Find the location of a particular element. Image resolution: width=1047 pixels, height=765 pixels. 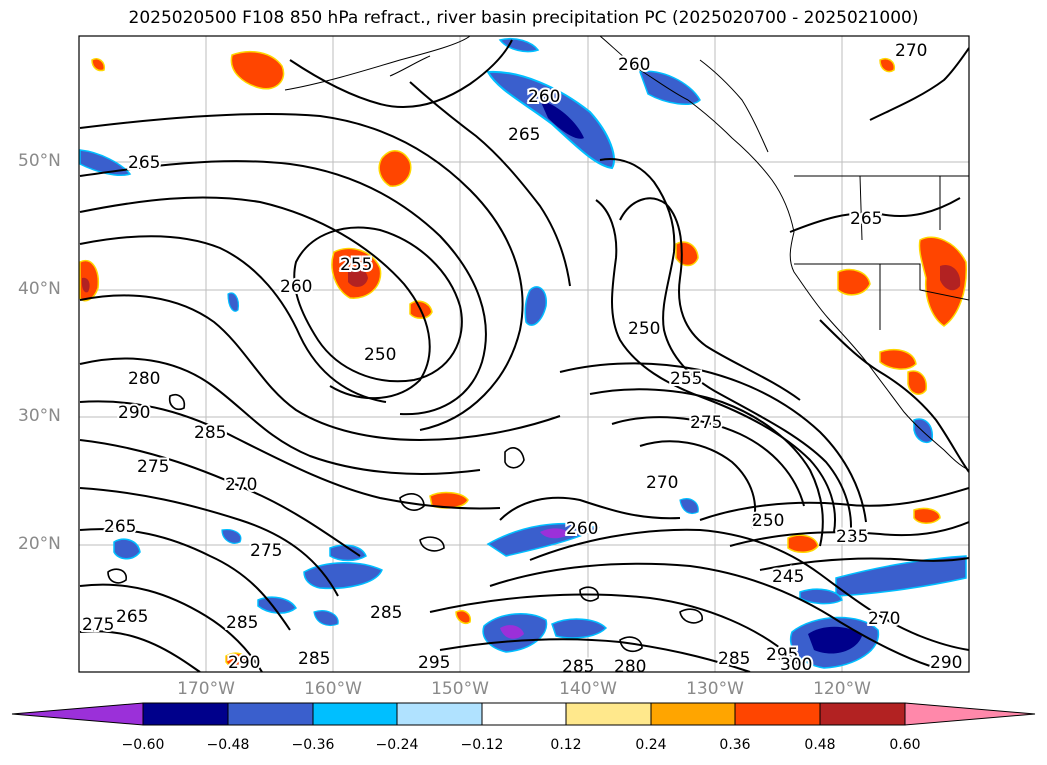

colorbar-tick-label: 0.24 is located at coordinates (651, 745).